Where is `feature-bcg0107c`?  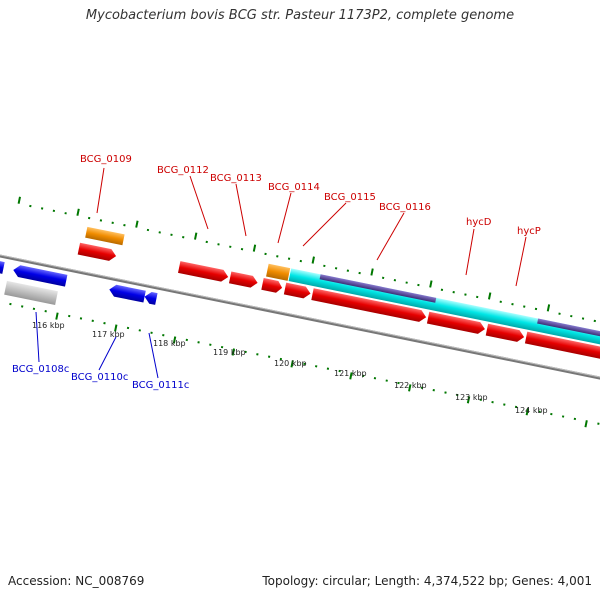 feature-bcg0107c is located at coordinates (2, 266).